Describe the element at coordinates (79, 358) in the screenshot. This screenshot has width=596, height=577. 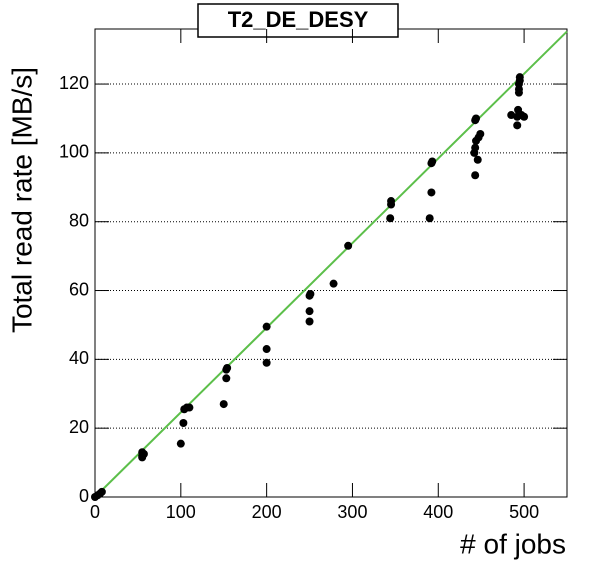
I see `y-tick-label: 40` at that location.